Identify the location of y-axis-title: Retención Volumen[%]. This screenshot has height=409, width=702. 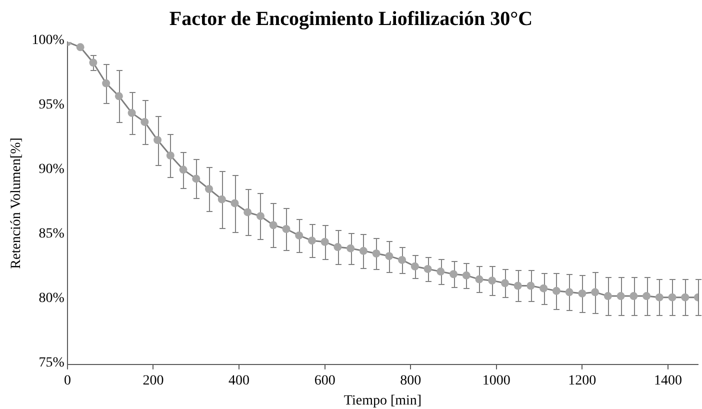
(16, 203).